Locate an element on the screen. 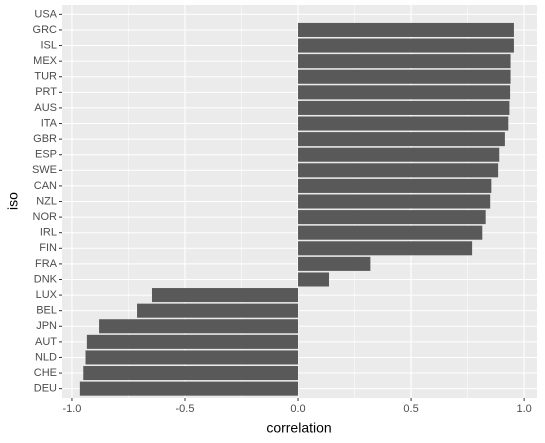  y-tick-label: IRL is located at coordinates (48, 233).